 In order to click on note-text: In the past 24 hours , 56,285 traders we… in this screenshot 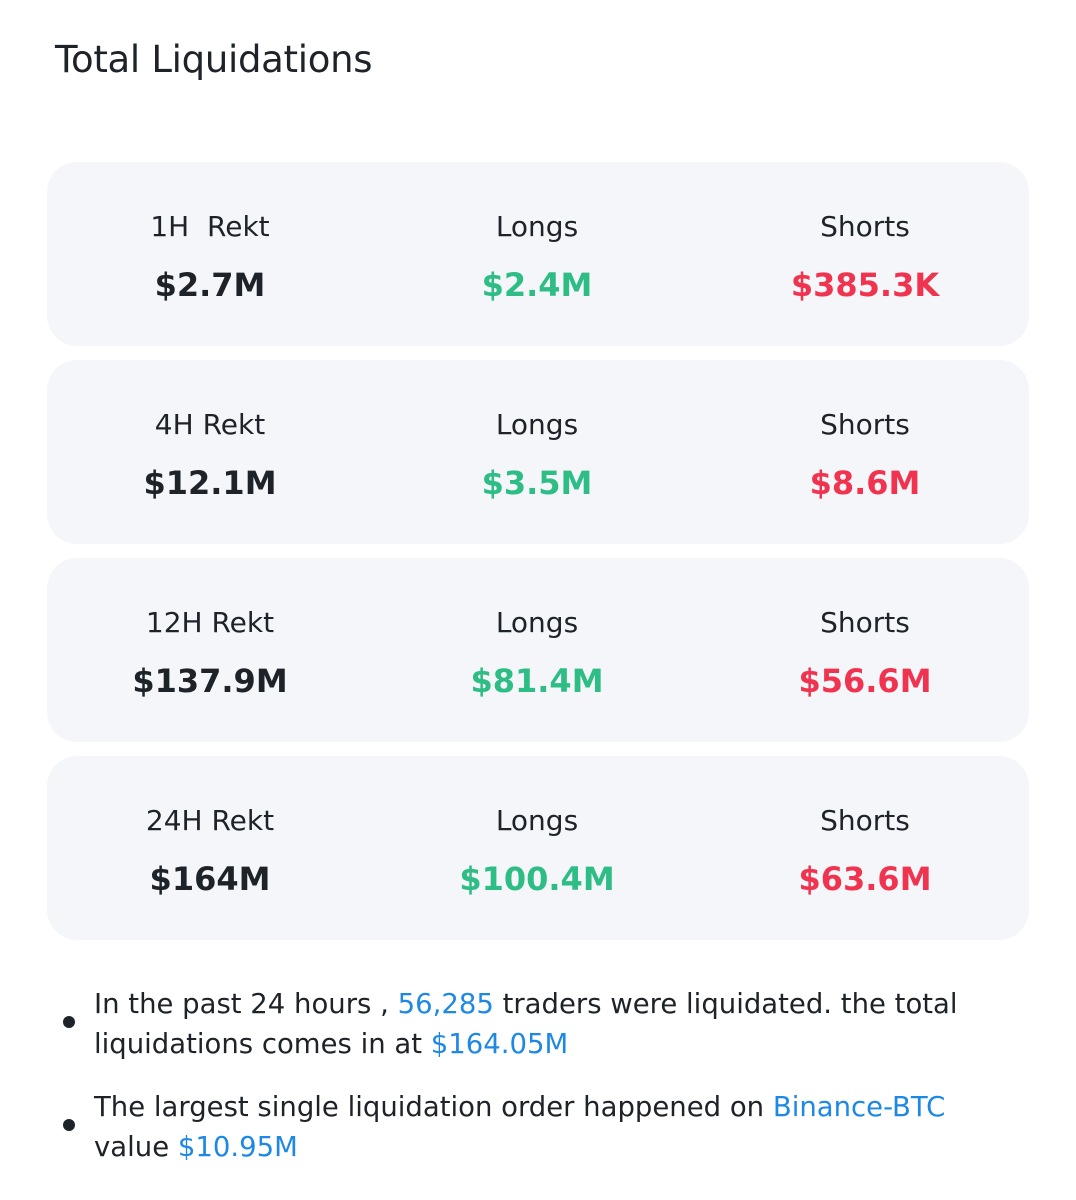, I will do `click(557, 1024)`.